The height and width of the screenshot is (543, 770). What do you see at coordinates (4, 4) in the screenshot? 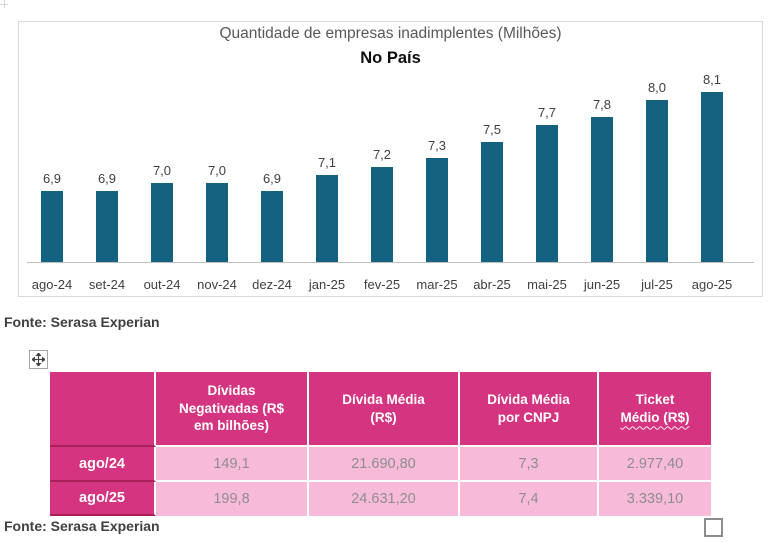
I see `clipped-corner-icon` at bounding box center [4, 4].